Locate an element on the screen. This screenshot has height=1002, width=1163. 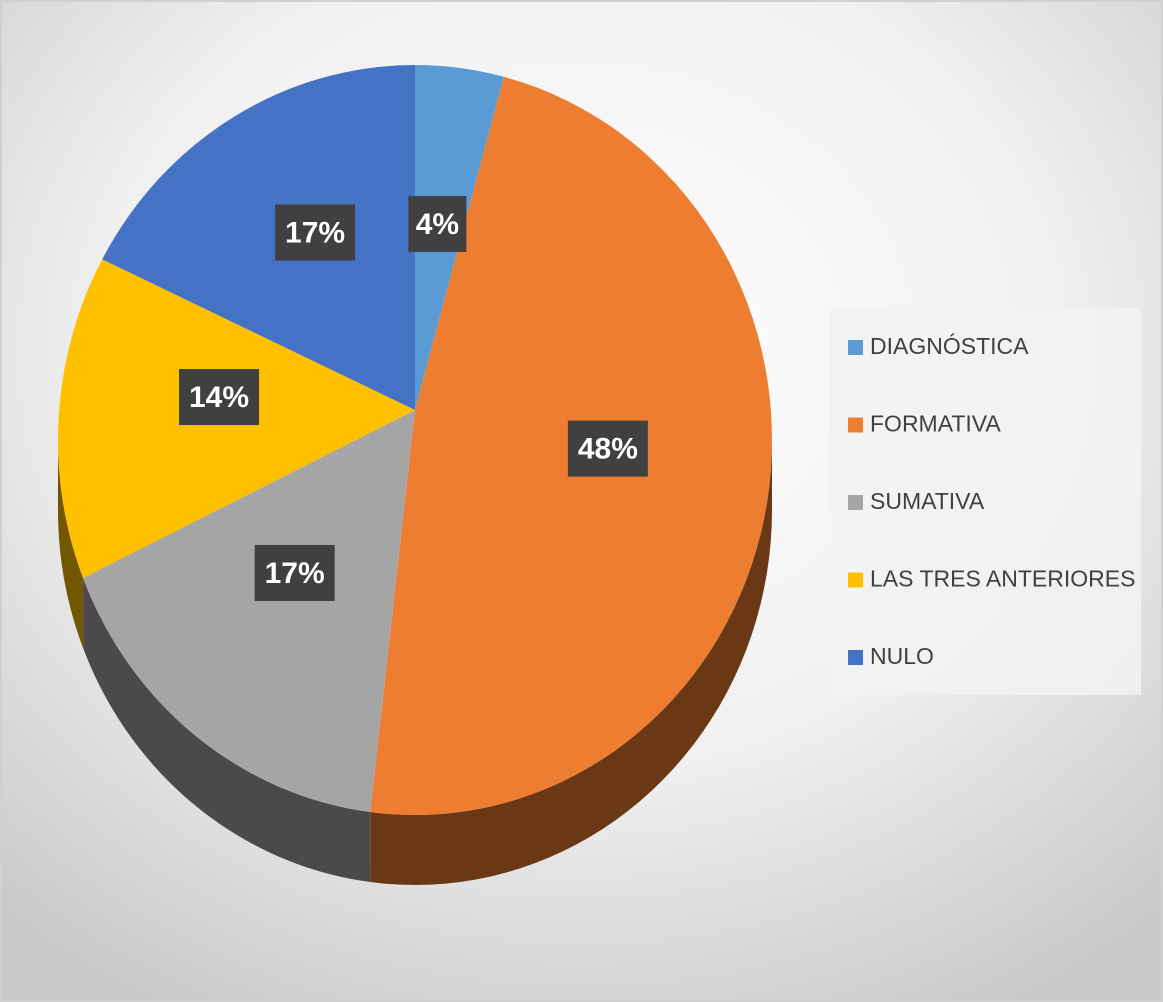
legend-label: SUMATIVA is located at coordinates (927, 501).